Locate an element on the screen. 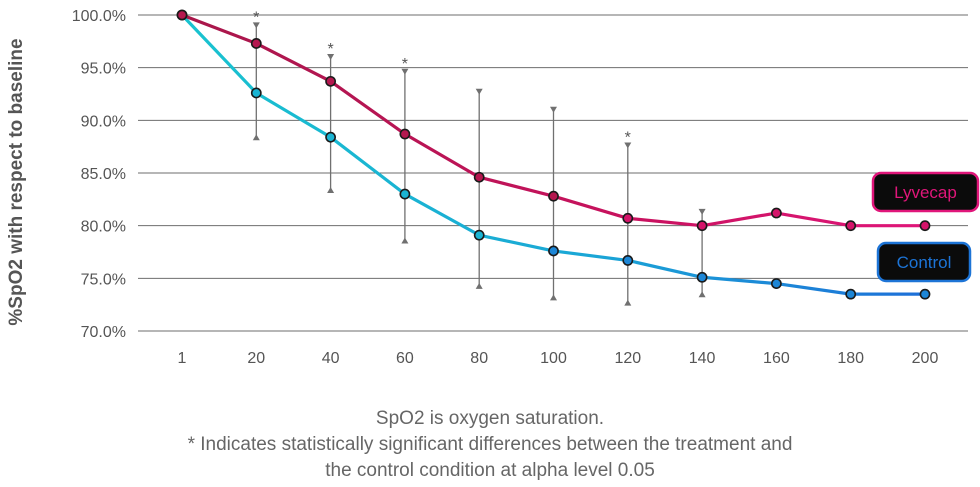 This screenshot has height=487, width=980. y-tick-label: 90.0% is located at coordinates (103, 121).